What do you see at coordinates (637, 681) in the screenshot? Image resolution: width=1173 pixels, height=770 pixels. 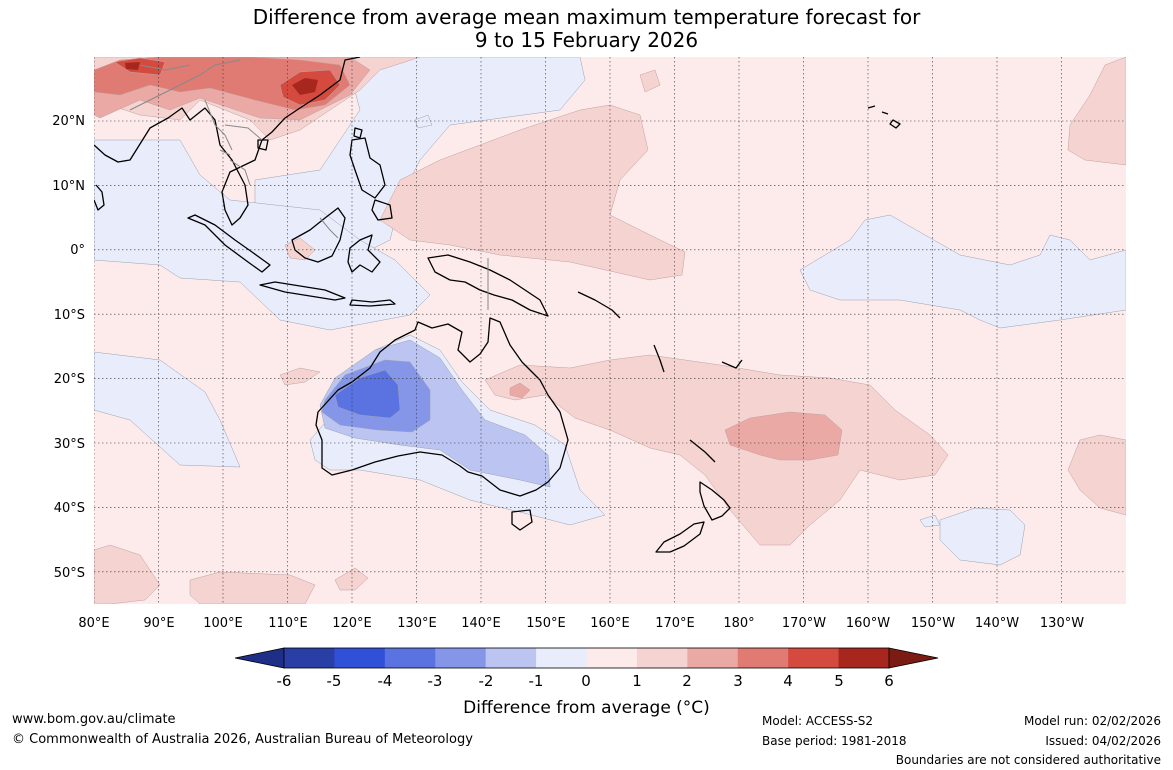 I see `colorbar-tick: 1` at bounding box center [637, 681].